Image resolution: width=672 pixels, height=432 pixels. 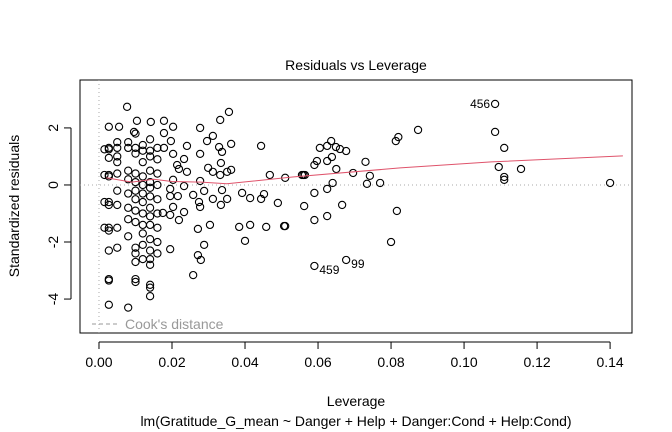 What do you see at coordinates (53, 128) in the screenshot?
I see `y-tick-label: 2` at bounding box center [53, 128].